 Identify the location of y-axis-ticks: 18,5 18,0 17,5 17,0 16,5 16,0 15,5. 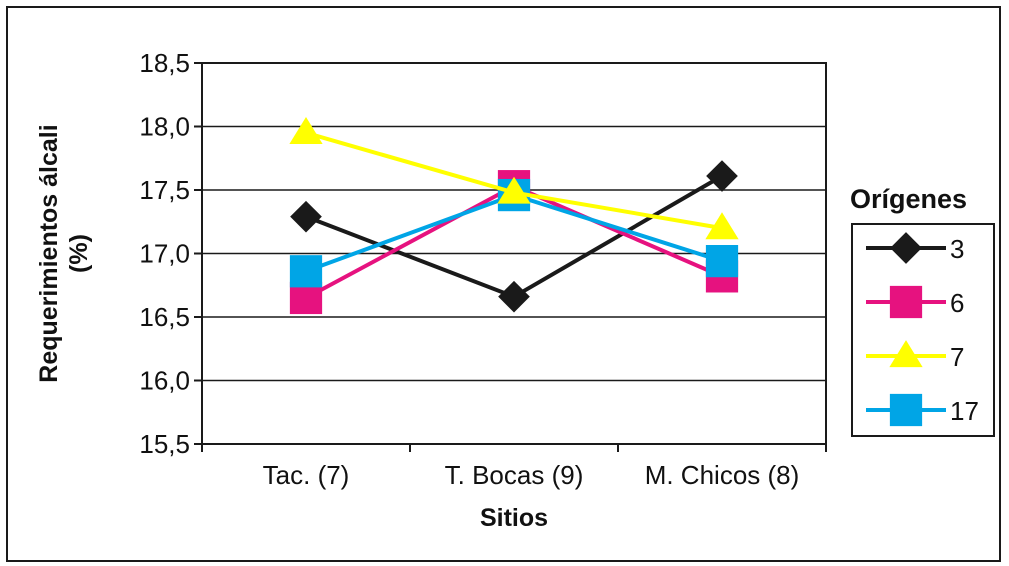
(170, 253).